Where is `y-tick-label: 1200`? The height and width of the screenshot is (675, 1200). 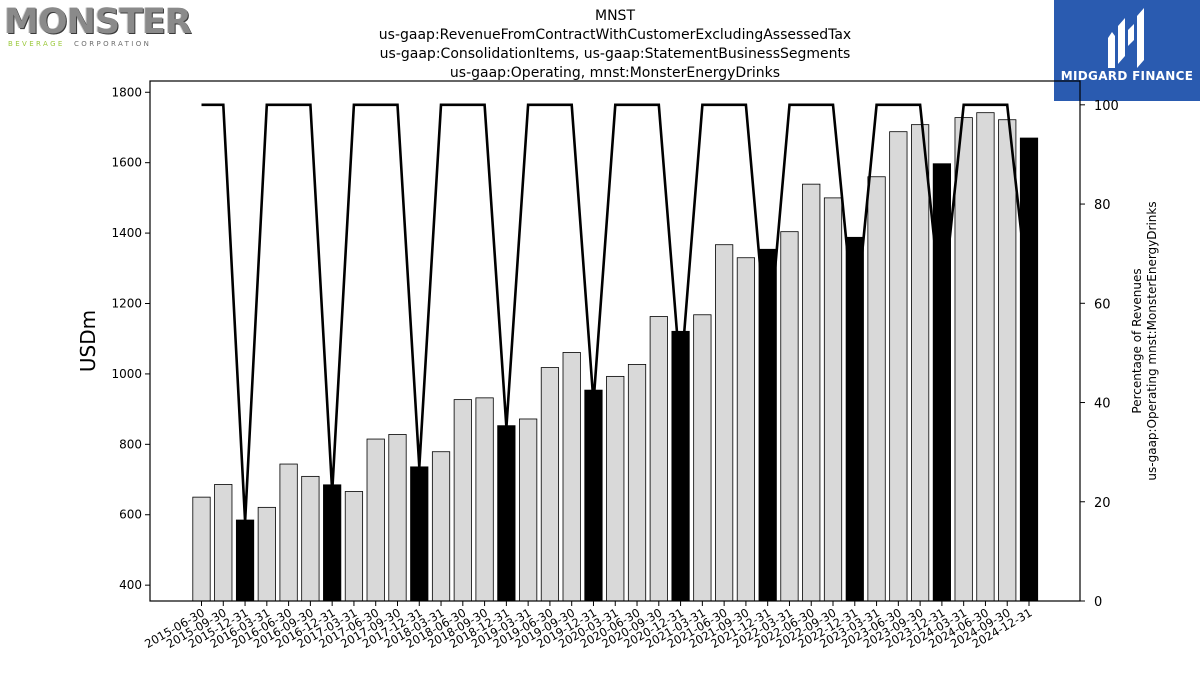 y-tick-label: 1200 is located at coordinates (126, 304).